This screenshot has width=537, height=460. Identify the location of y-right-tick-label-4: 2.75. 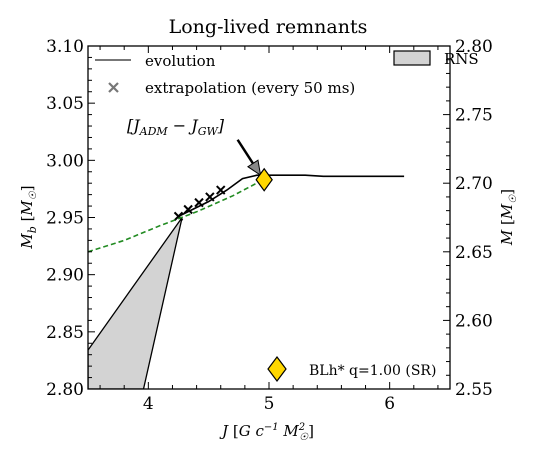
(474, 116).